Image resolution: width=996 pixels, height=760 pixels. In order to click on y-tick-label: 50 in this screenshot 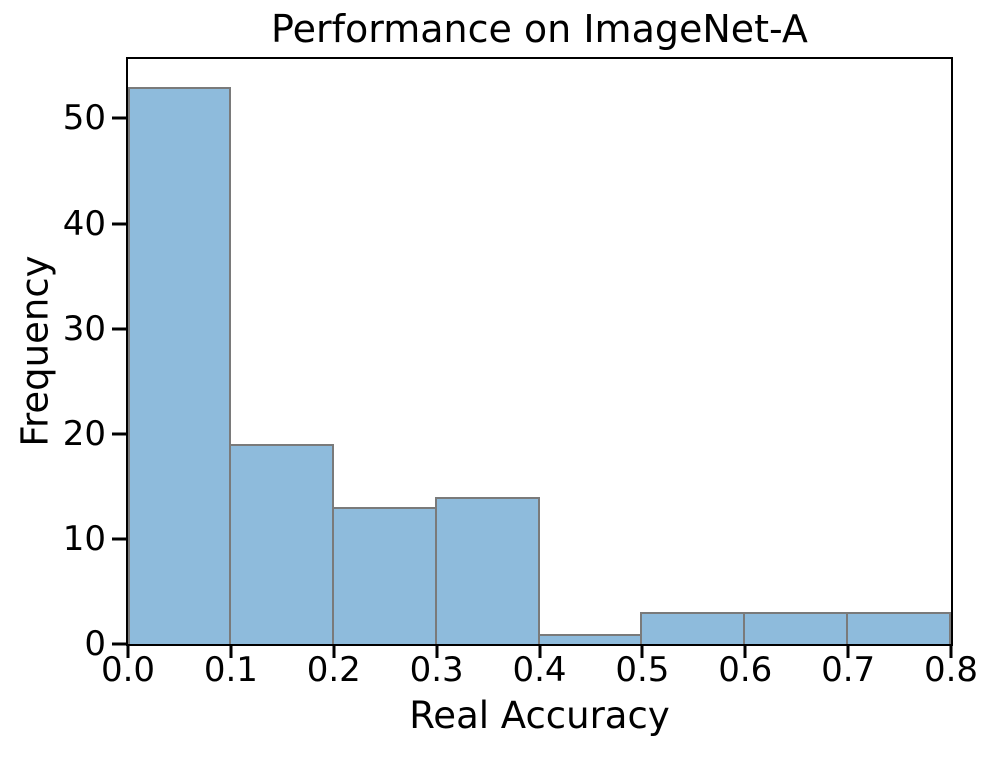, I will do `click(84, 118)`.